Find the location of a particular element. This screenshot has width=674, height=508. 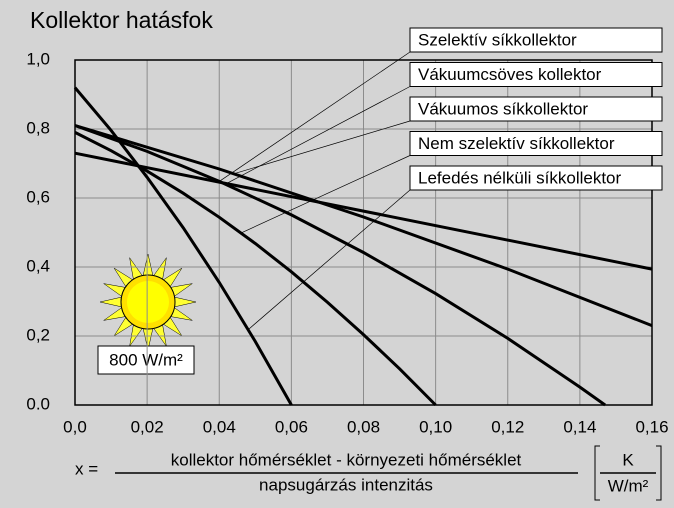

x-tick-label: 0,16 is located at coordinates (651, 426).